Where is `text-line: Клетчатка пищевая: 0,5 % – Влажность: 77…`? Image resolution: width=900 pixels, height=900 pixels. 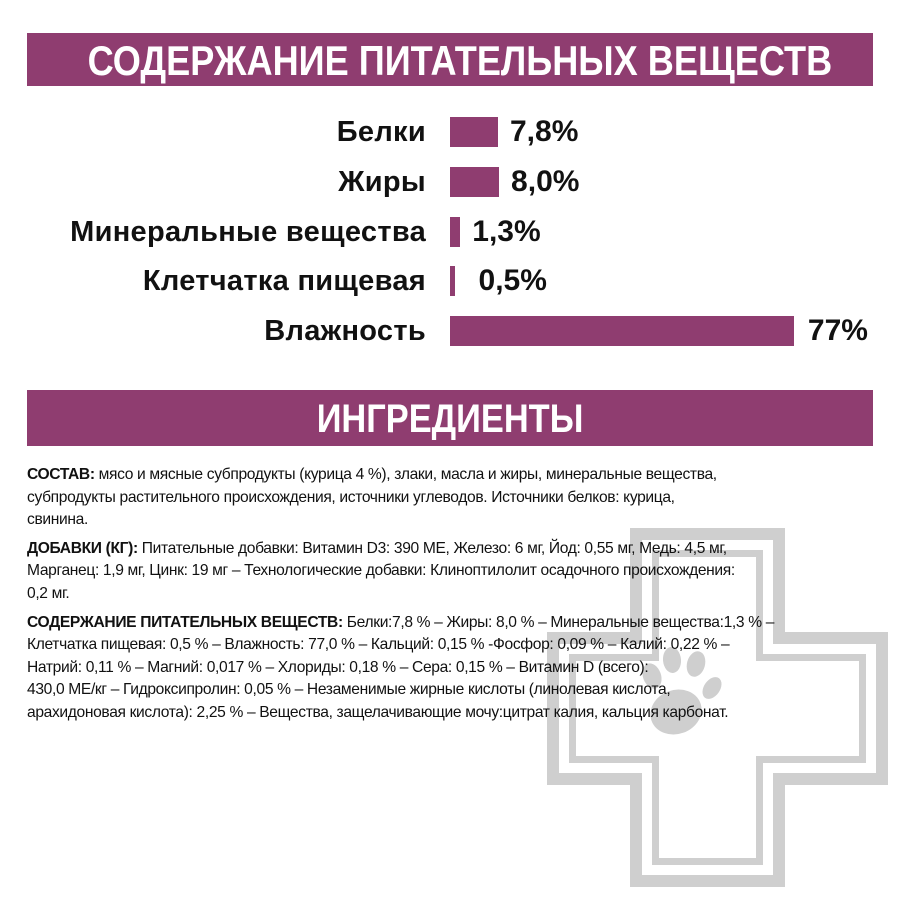
text-line: Клетчатка пищевая: 0,5 % – Влажность: 77… is located at coordinates (457, 645).